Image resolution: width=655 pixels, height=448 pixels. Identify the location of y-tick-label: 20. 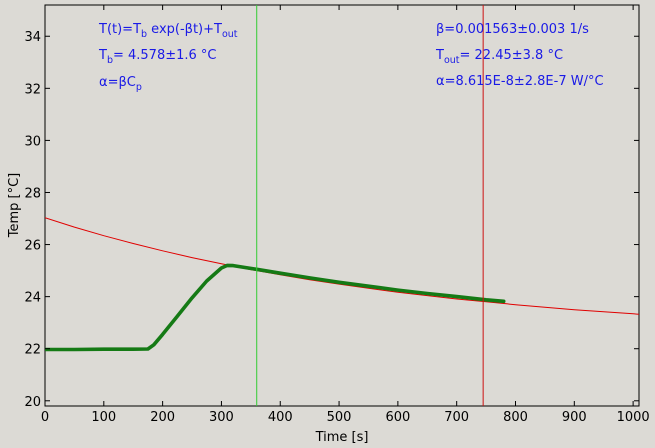
(32, 402).